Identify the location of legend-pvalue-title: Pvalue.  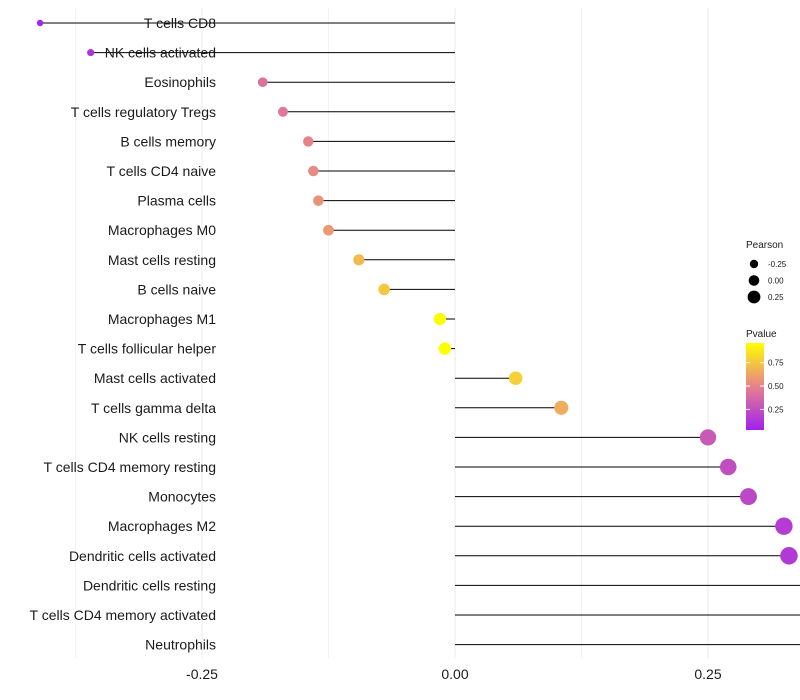
(761, 334).